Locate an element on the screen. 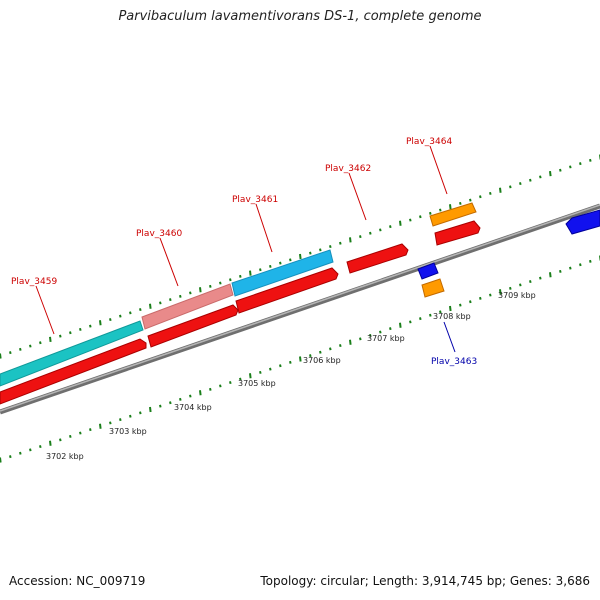  scale-label-3702: 3702 kbp is located at coordinates (65, 456).